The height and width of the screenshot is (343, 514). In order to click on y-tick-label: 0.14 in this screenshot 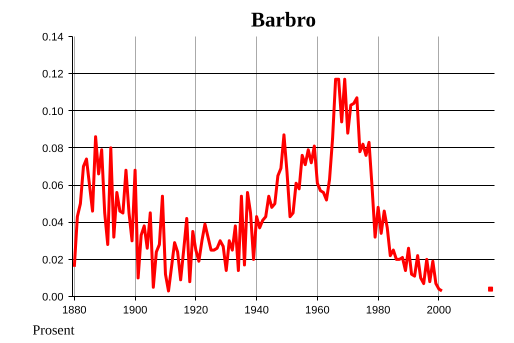, I will do `click(53, 38)`.